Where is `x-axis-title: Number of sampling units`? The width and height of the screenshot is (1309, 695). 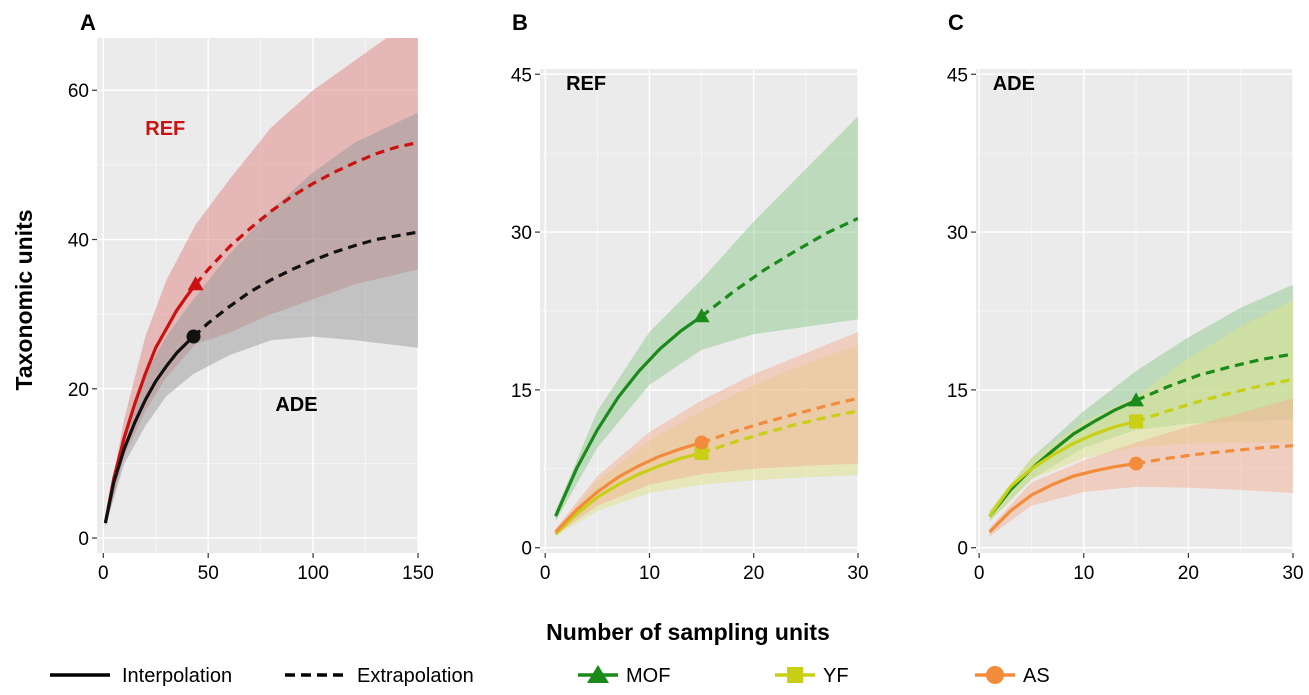 x-axis-title: Number of sampling units is located at coordinates (688, 632).